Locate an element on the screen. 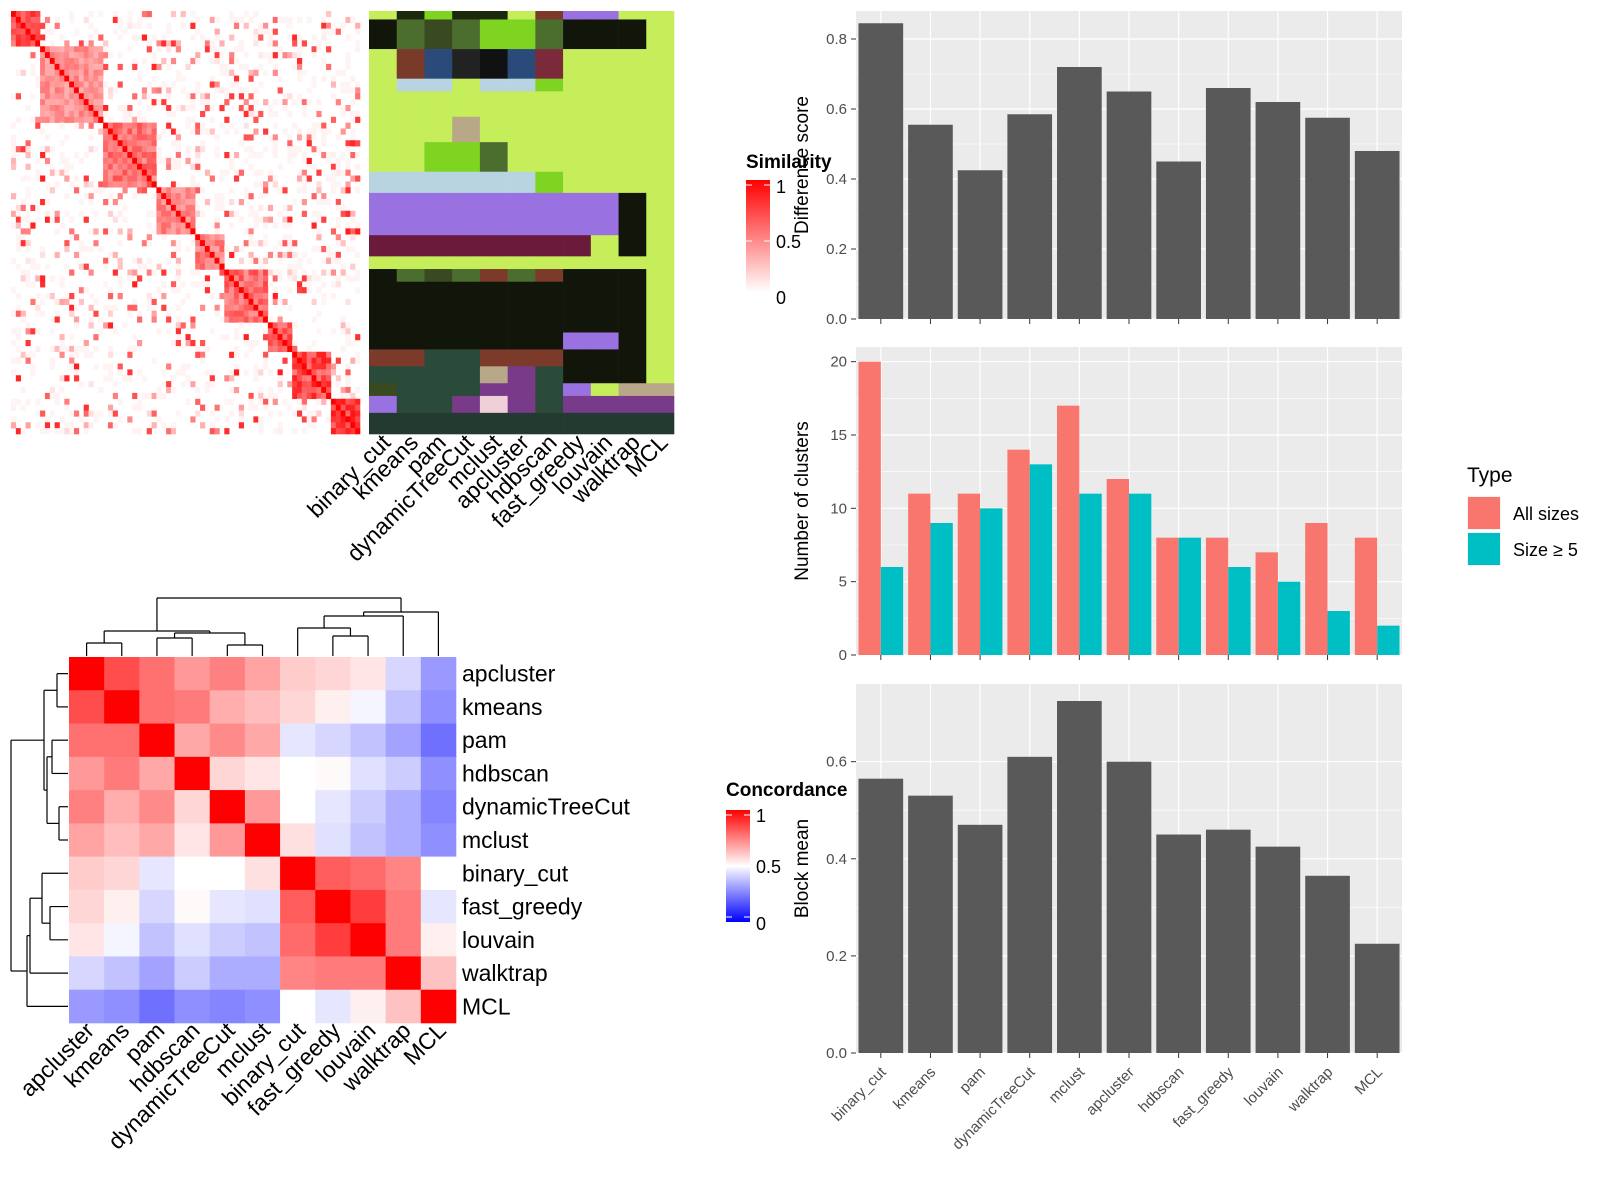 This screenshot has height=1200, width=1600. similarity-heatmap is located at coordinates (186, 223).